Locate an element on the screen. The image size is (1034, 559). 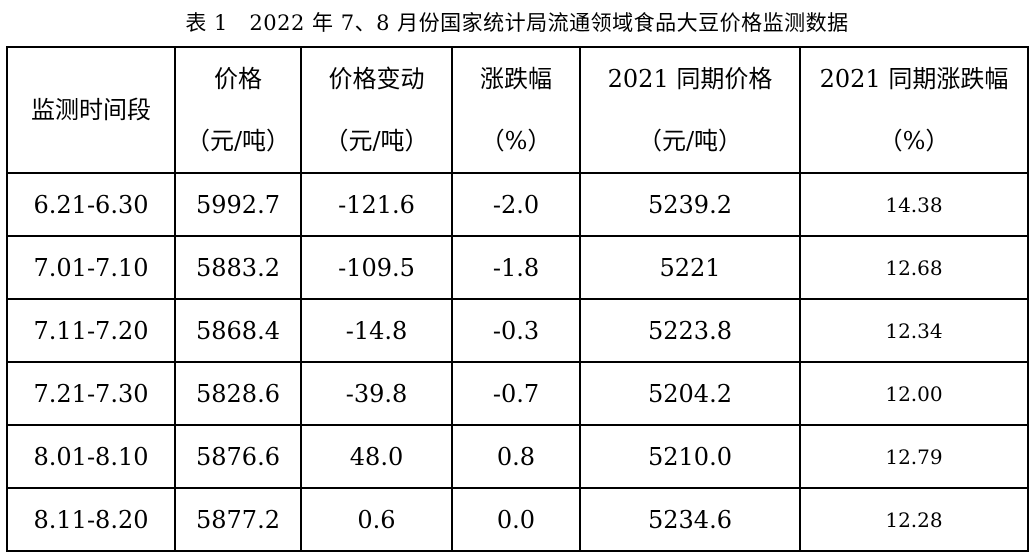
cell-period: 8.11-8.20 is located at coordinates (91, 519).